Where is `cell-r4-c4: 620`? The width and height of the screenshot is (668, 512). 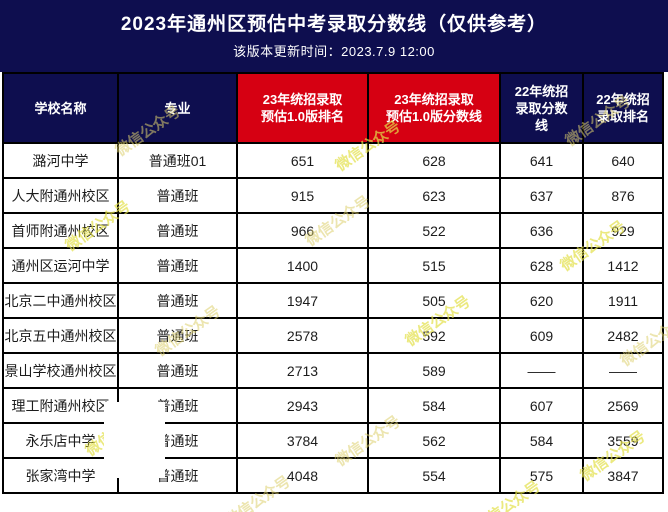
cell-r4-c4: 620 is located at coordinates (541, 300).